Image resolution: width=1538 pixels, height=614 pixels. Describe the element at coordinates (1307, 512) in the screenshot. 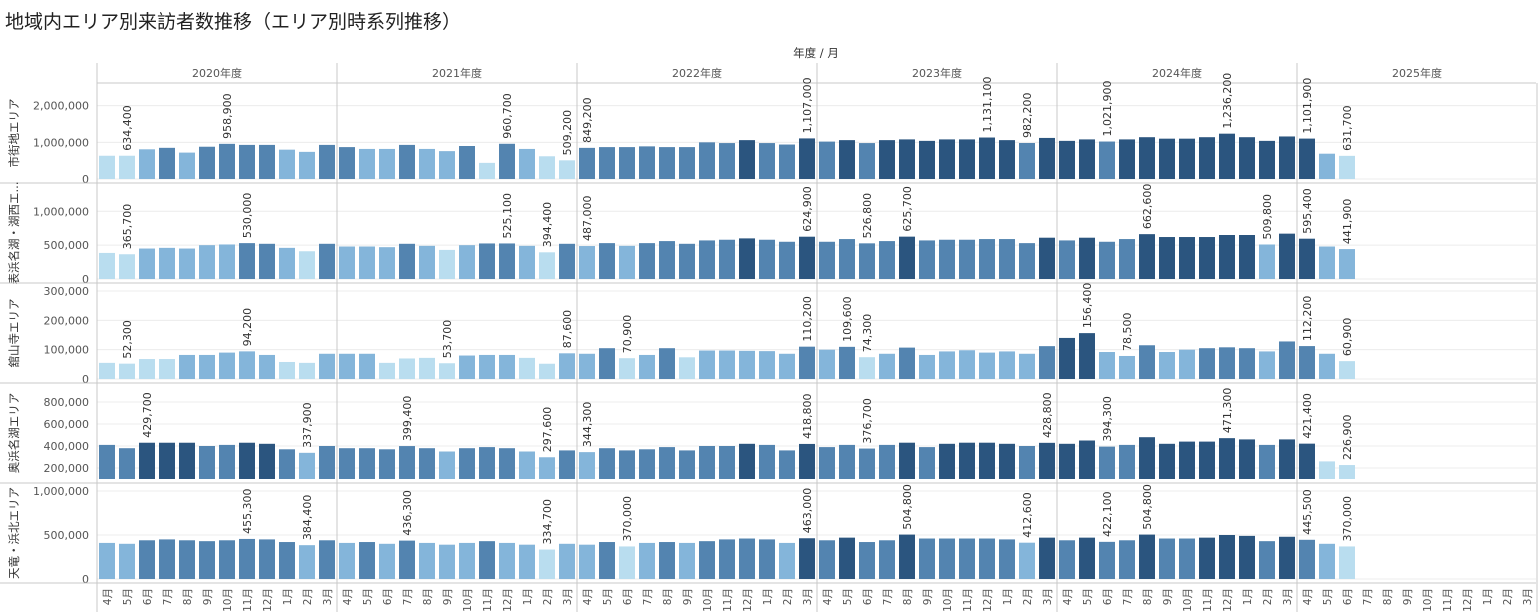

I see `data-label: 445,500` at that location.